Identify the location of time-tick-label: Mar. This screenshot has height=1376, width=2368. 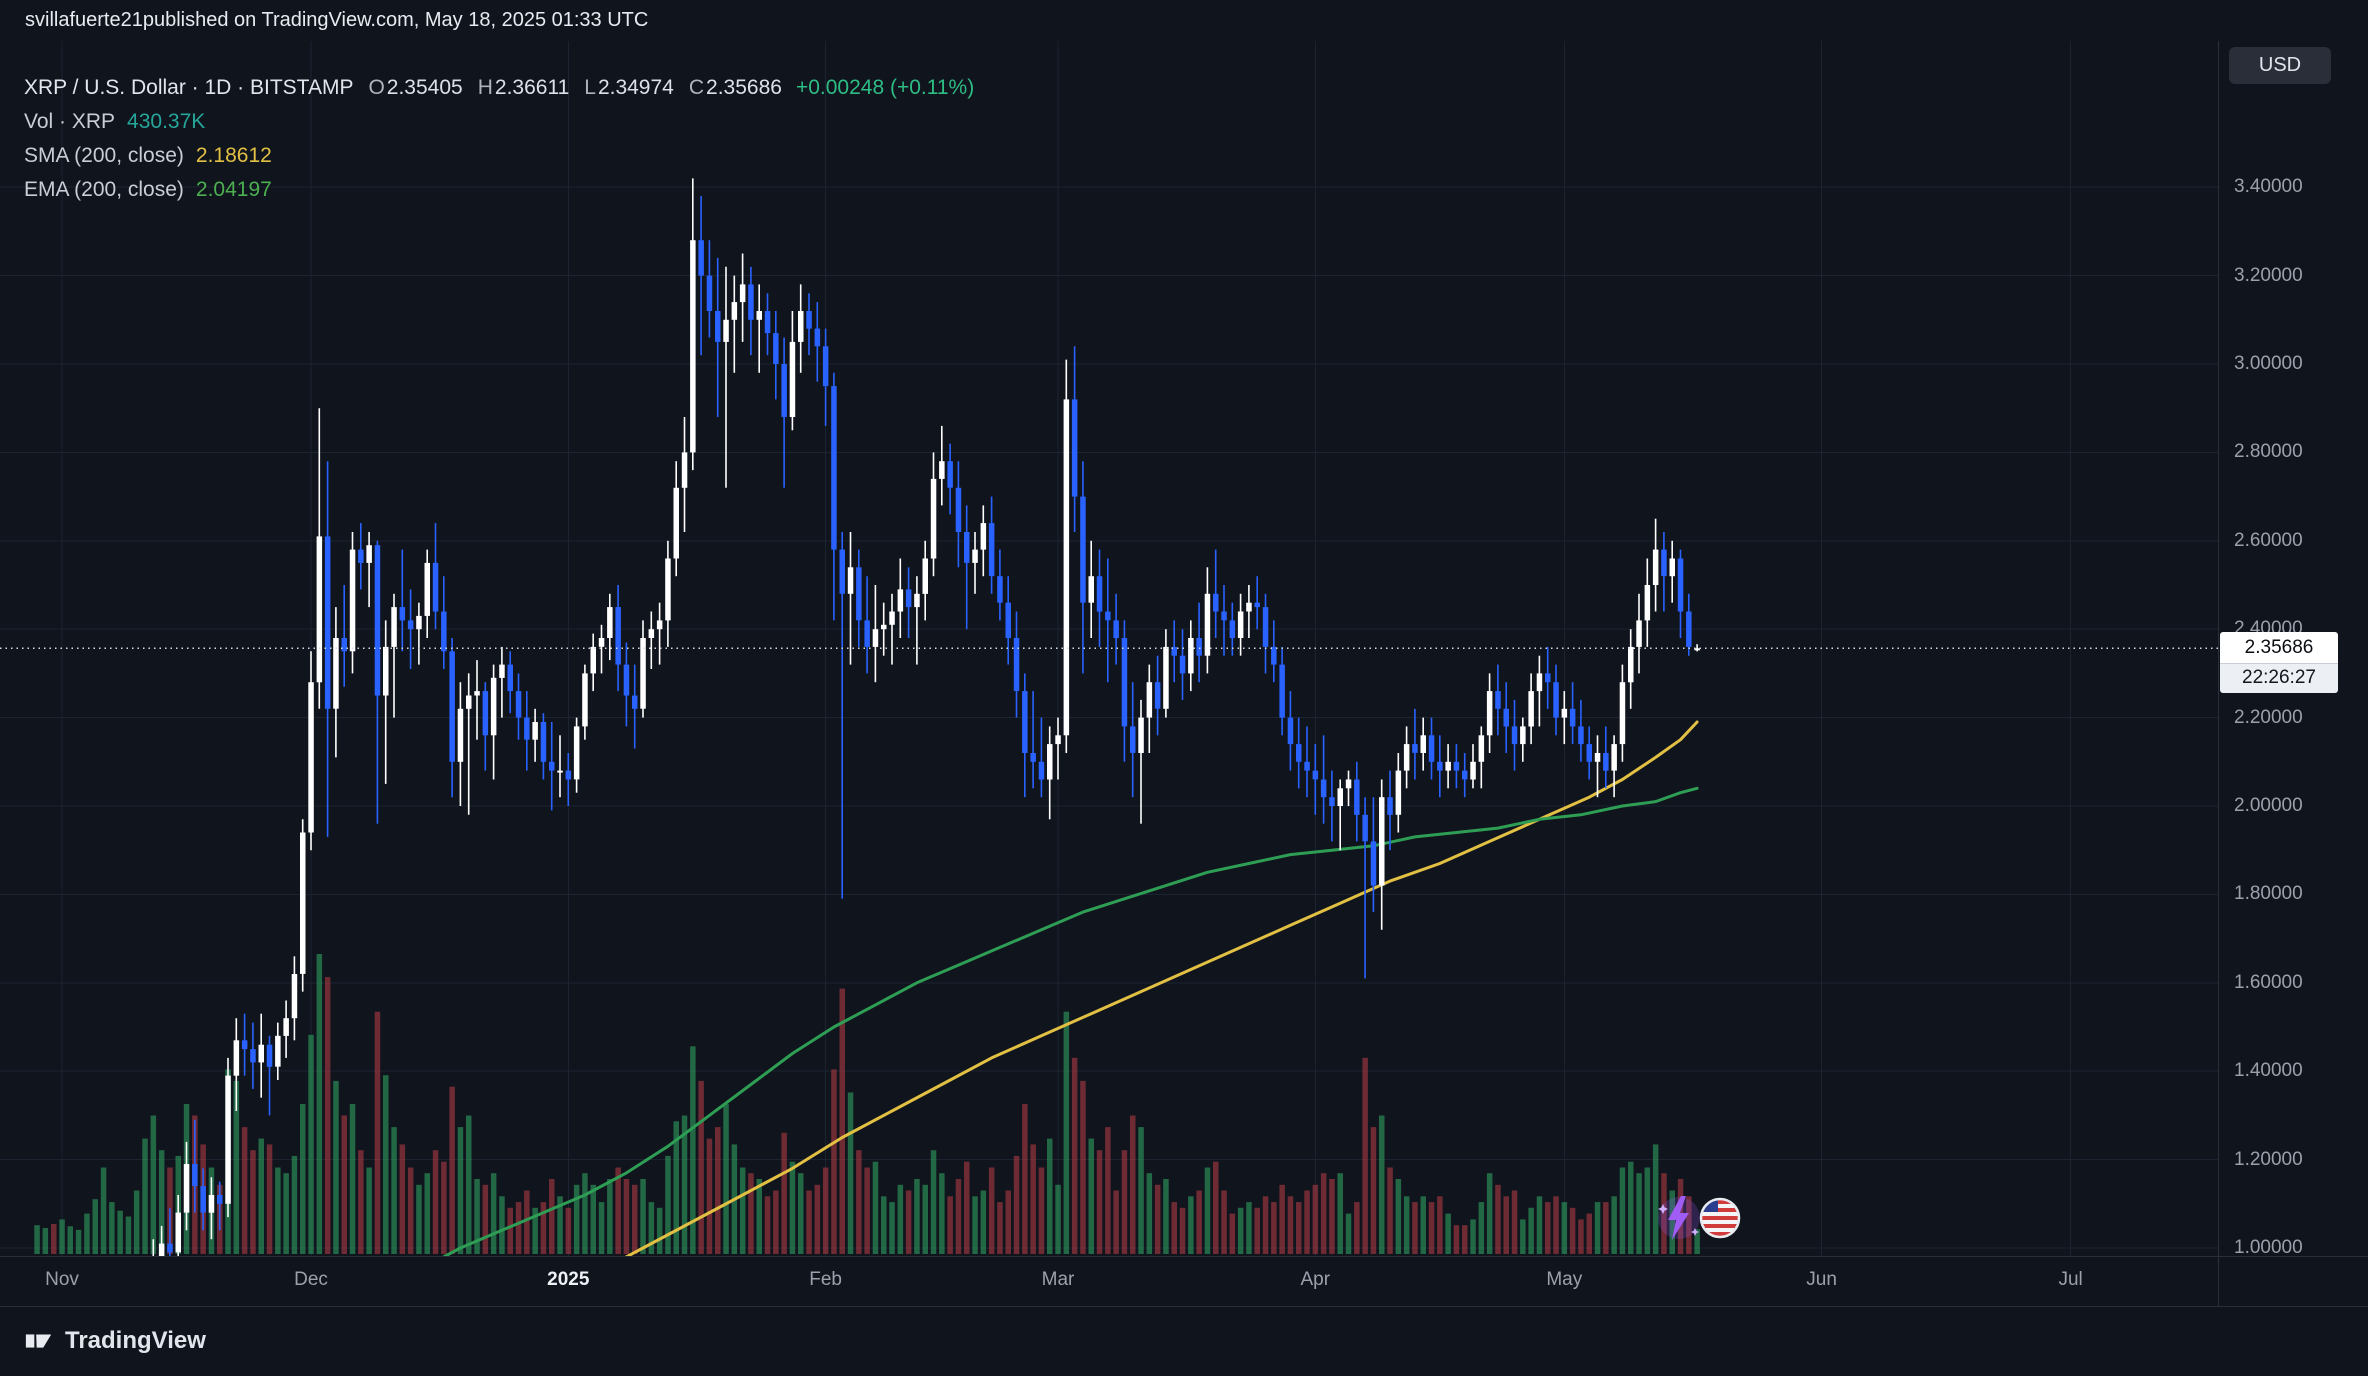
(1058, 1279).